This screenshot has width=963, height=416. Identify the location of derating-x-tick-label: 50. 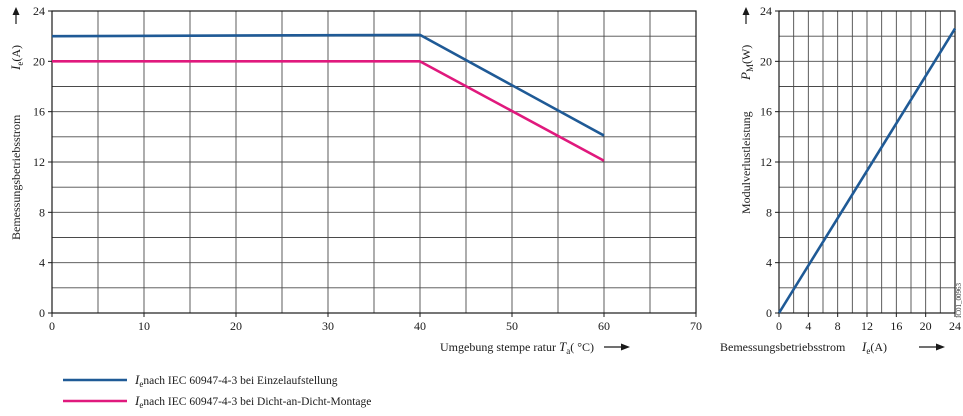
(512, 326).